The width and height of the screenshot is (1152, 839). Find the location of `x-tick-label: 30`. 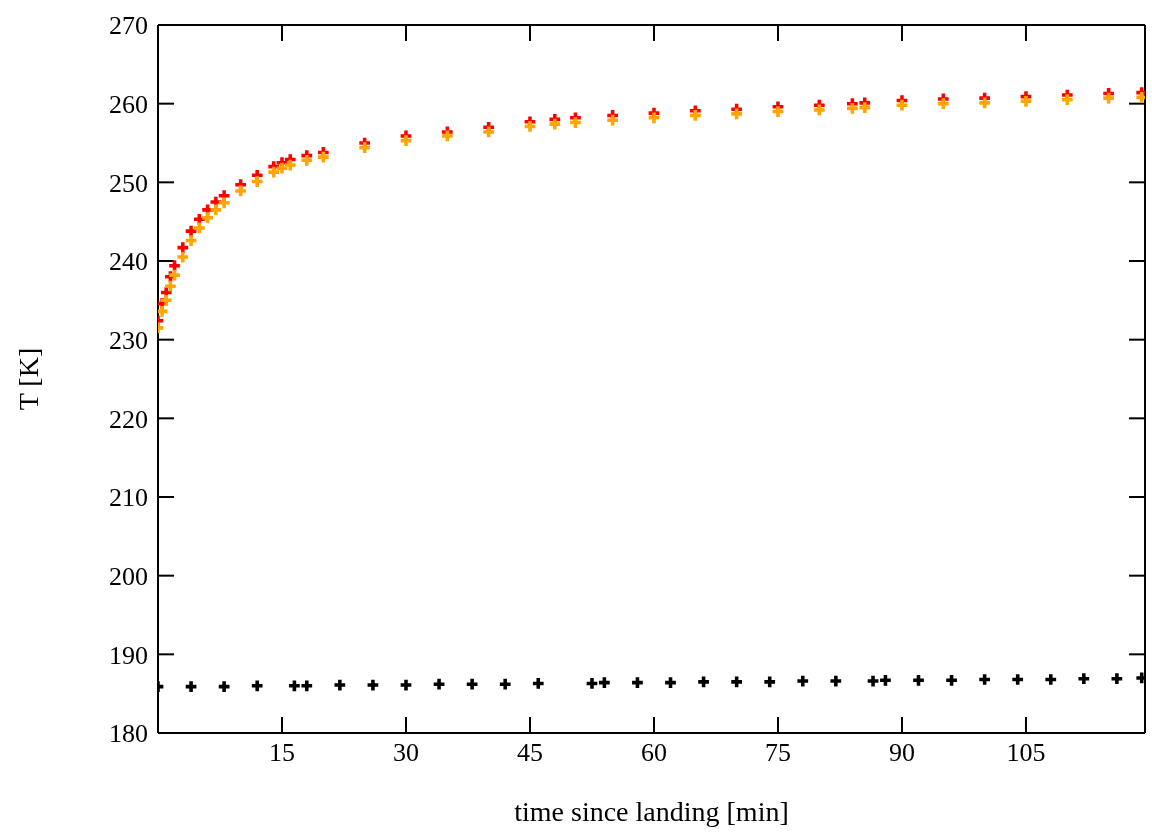

x-tick-label: 30 is located at coordinates (405, 753).